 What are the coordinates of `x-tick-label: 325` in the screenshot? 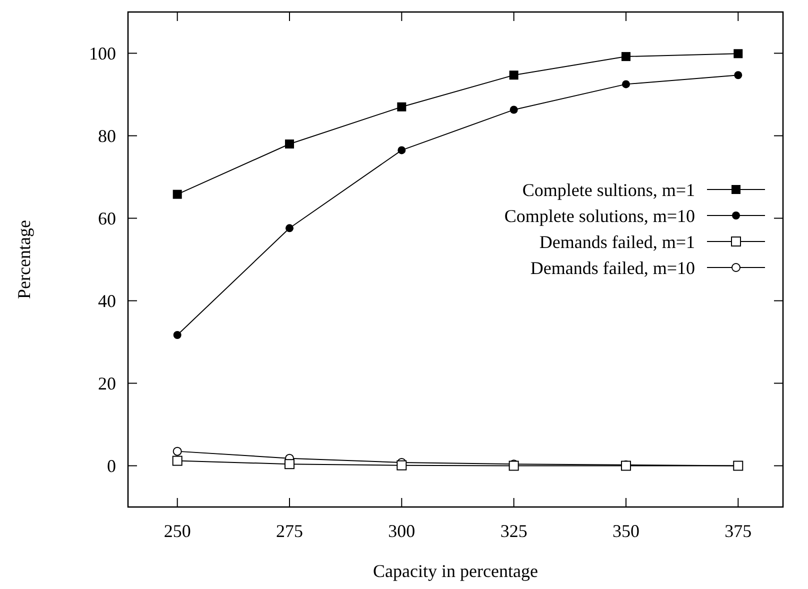 It's located at (514, 531).